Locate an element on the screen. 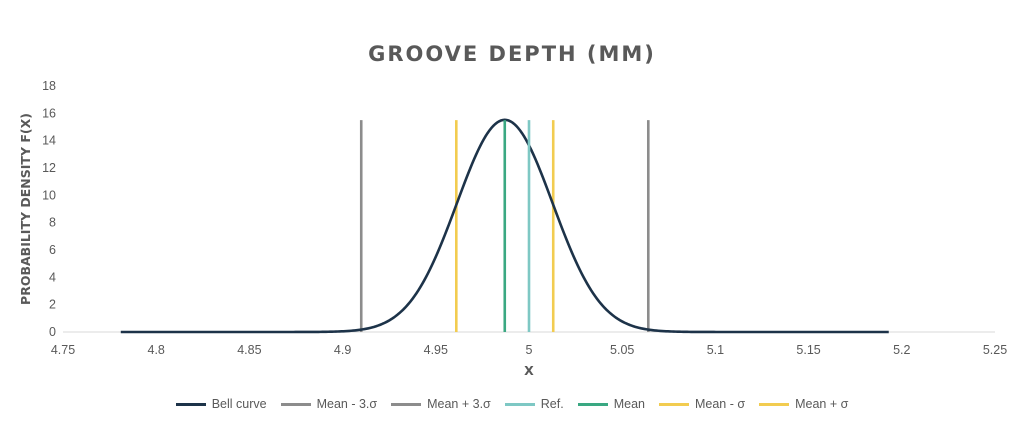  x-tick-label: 4.8 is located at coordinates (156, 350).